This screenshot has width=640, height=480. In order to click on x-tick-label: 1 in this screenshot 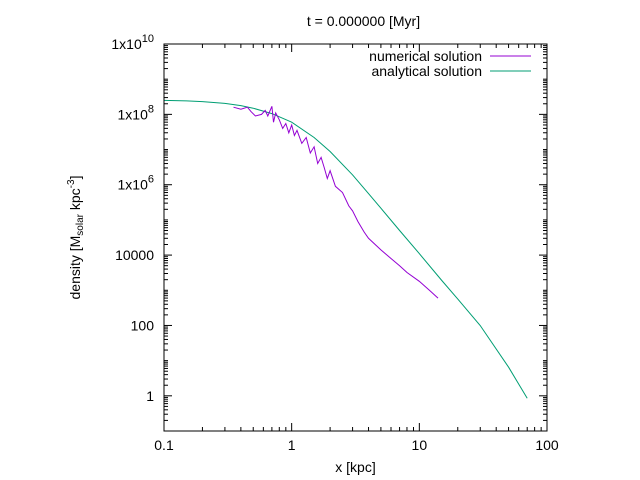, I will do `click(292, 445)`.